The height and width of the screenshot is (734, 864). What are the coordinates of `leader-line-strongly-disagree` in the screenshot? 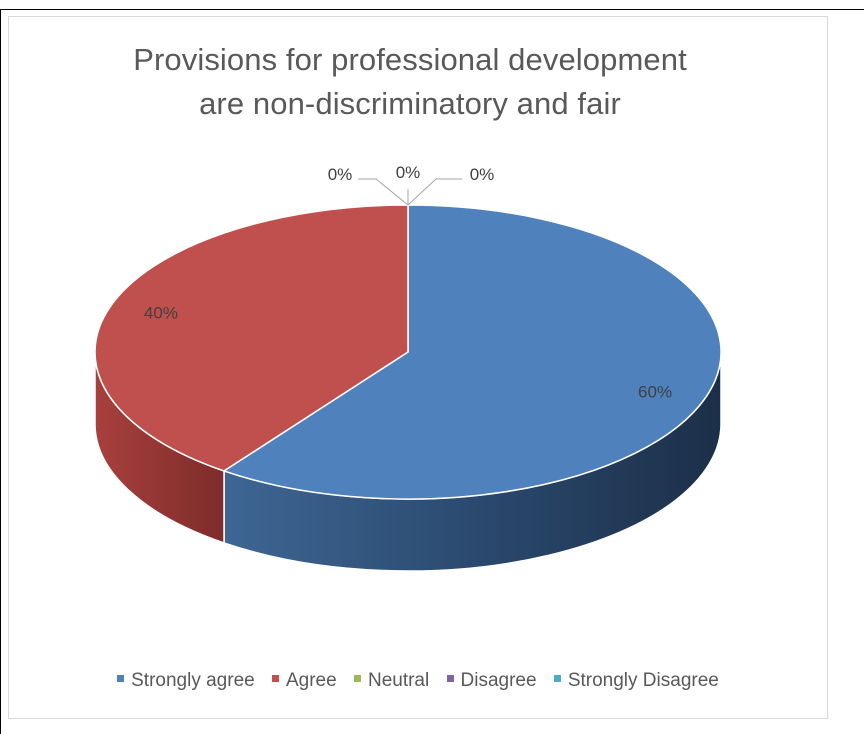 It's located at (434, 192).